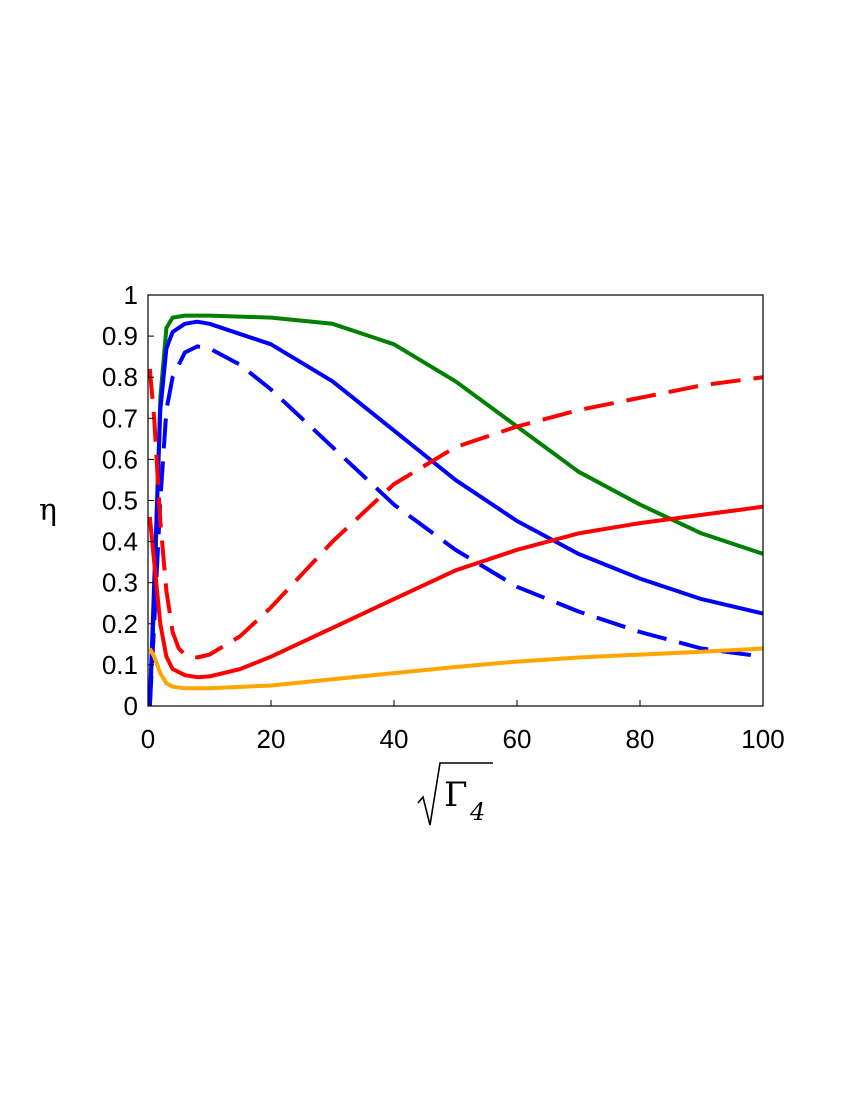  What do you see at coordinates (48, 510) in the screenshot?
I see `y-axis-label: η` at bounding box center [48, 510].